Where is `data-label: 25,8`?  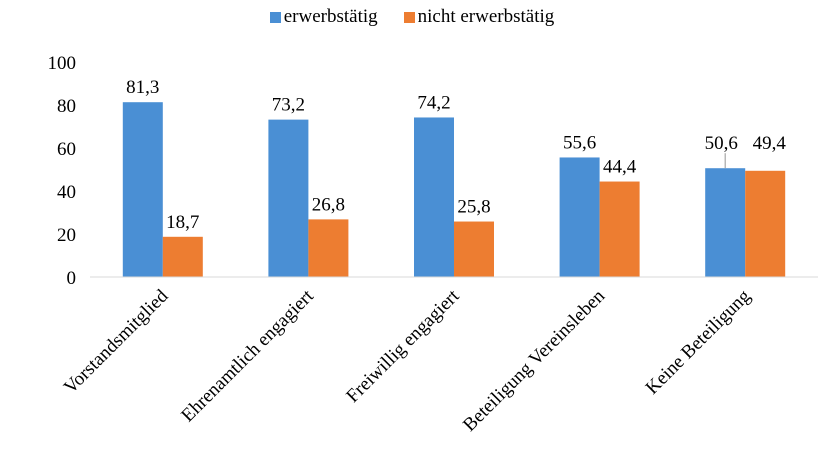 data-label: 25,8 is located at coordinates (473, 207).